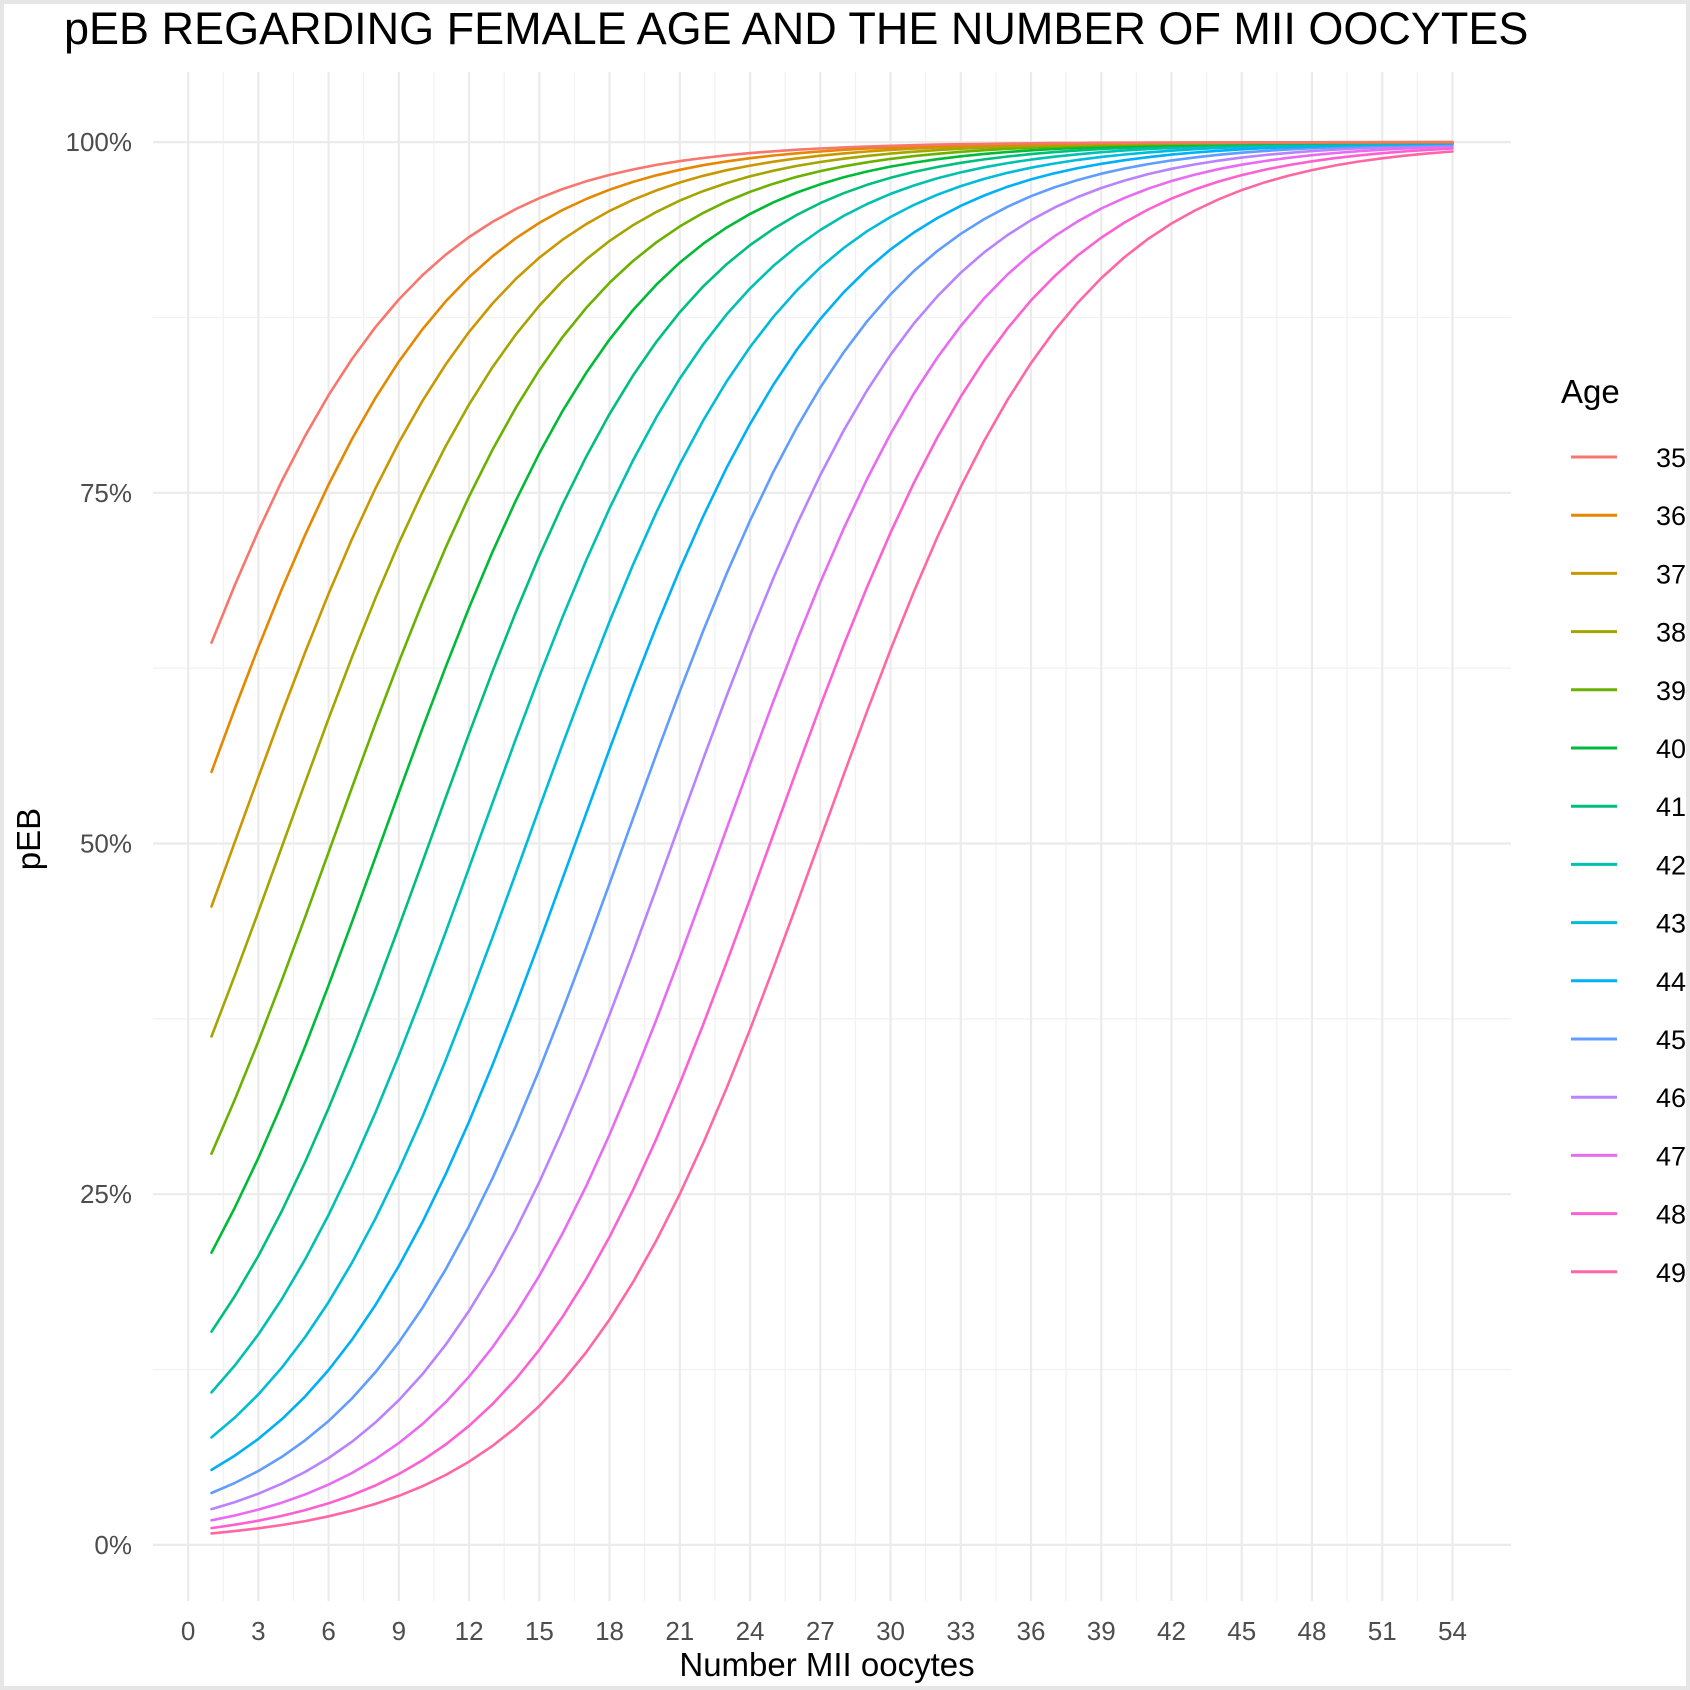 The image size is (1690, 1690). Describe the element at coordinates (820, 1631) in the screenshot. I see `x-tick-label: 27` at that location.